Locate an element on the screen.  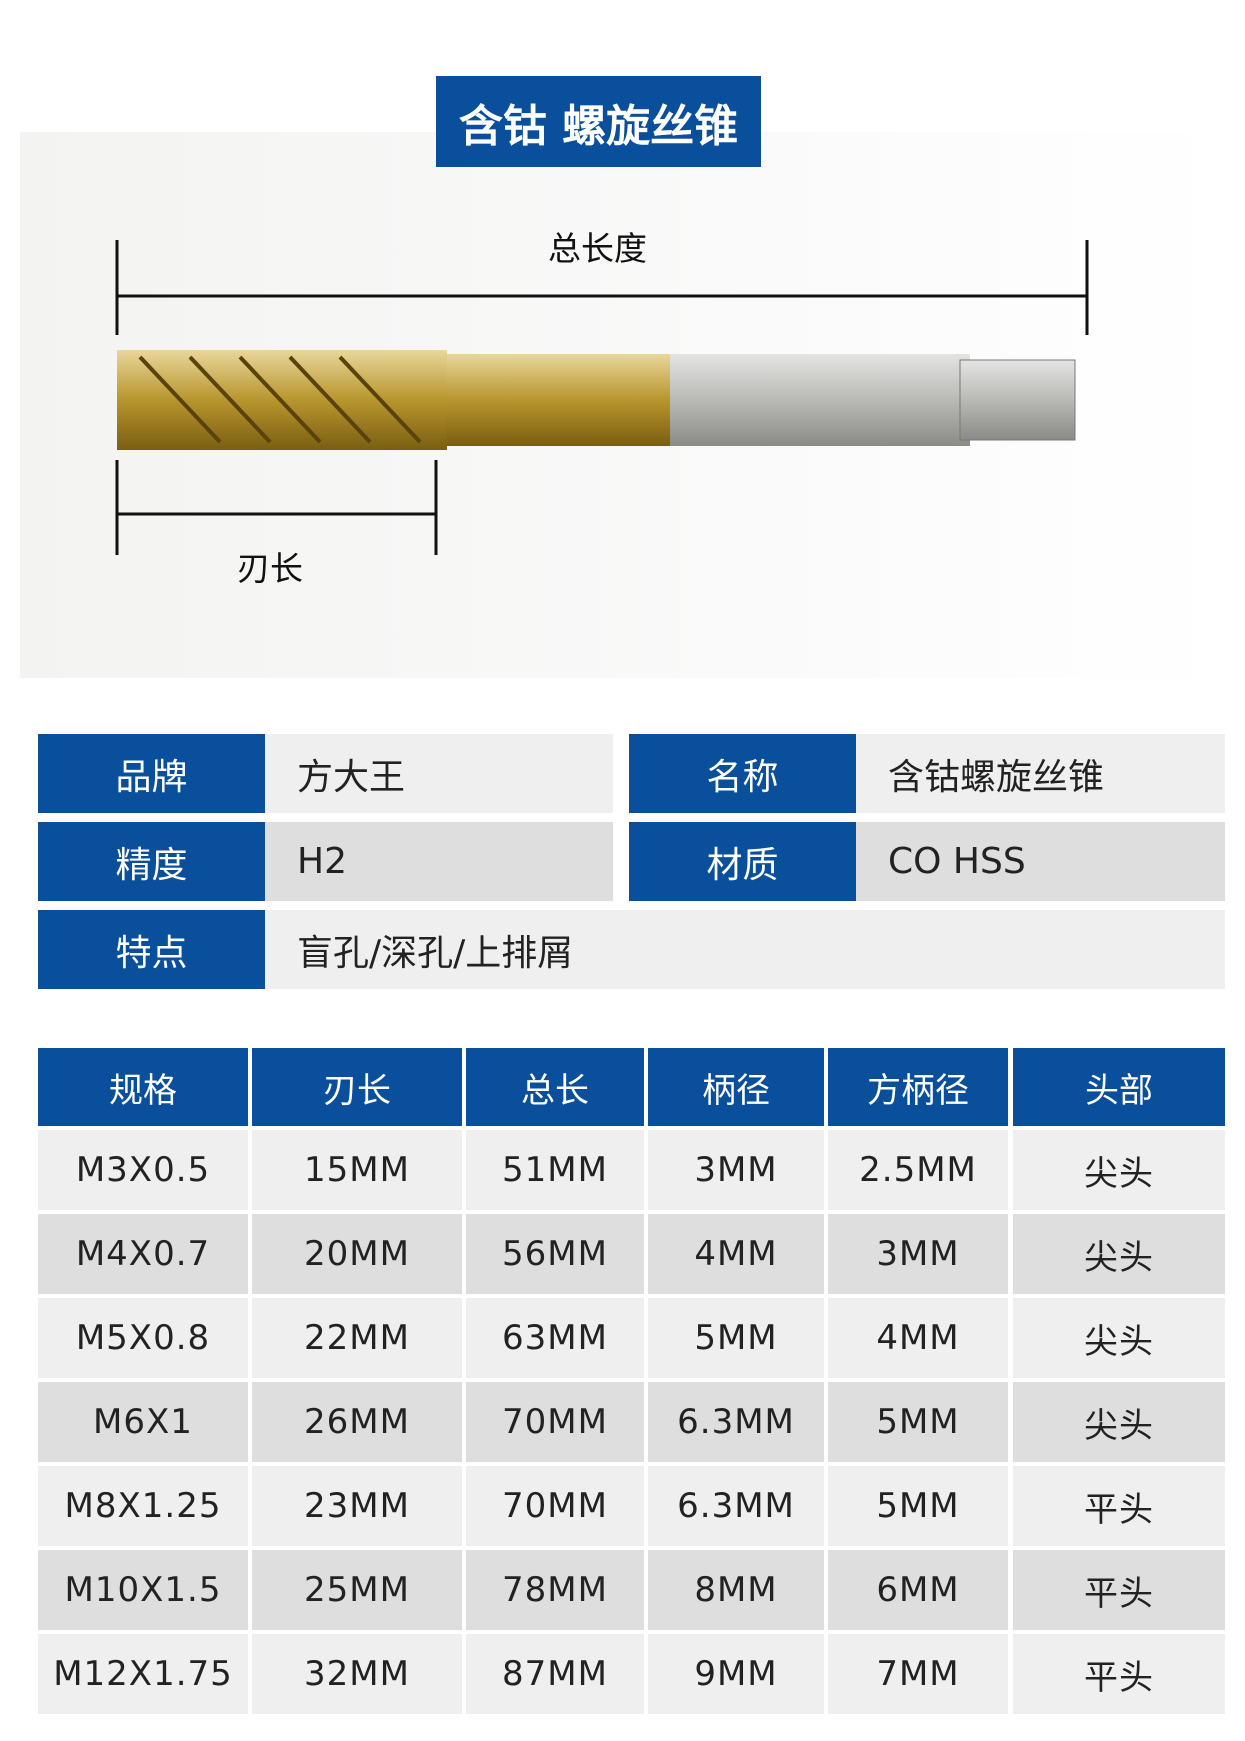
table-cell: 26MM is located at coordinates (357, 1422).